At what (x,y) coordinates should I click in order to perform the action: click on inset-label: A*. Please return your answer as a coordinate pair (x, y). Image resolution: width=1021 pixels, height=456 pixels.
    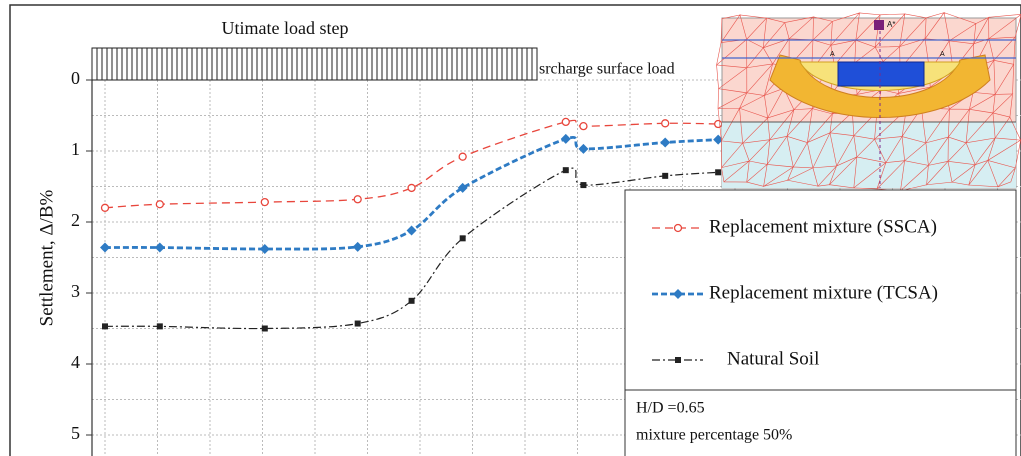
    Looking at the image, I should click on (891, 24).